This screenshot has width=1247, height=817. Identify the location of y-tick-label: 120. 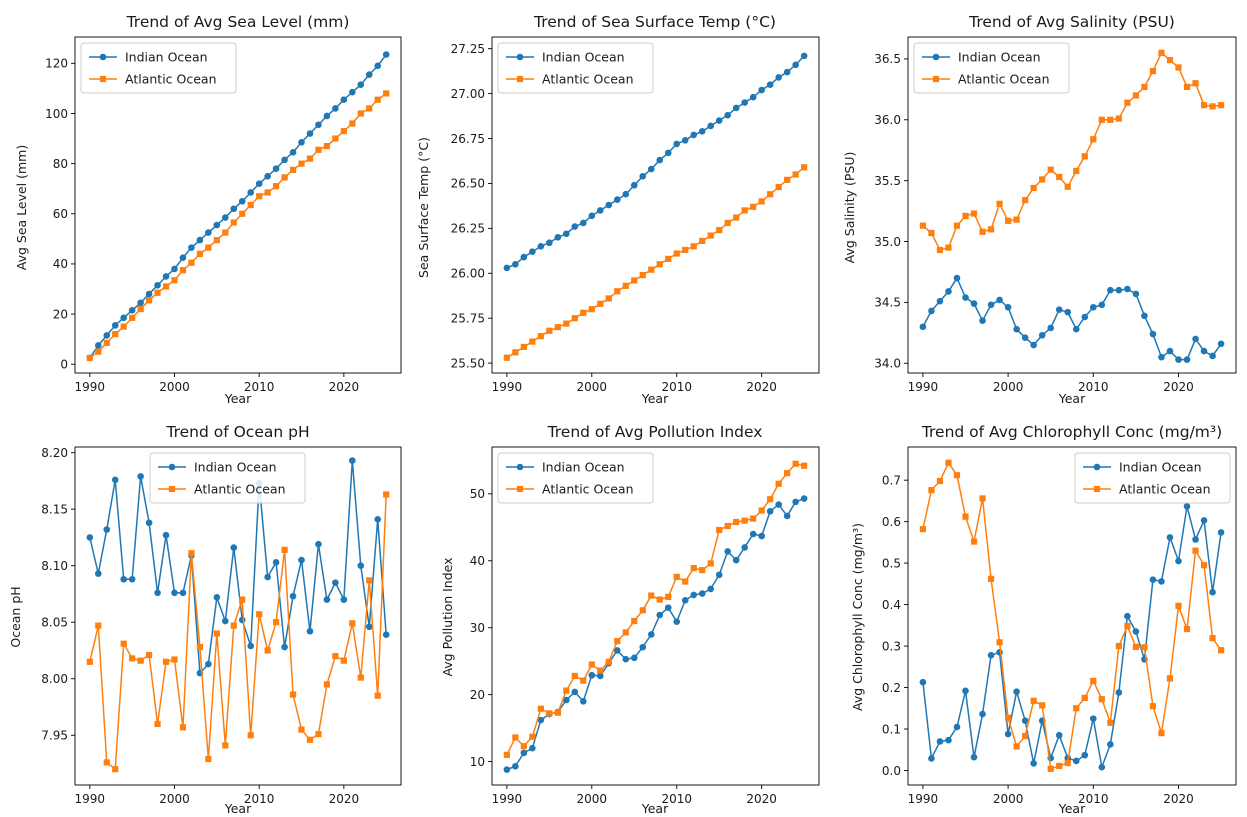
(56, 64).